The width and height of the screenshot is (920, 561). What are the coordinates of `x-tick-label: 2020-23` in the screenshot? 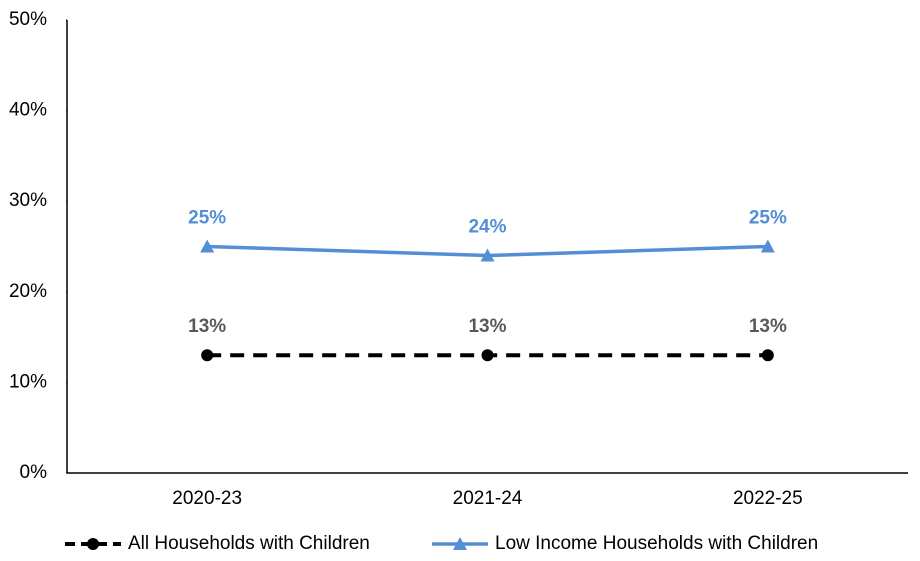 It's located at (207, 498).